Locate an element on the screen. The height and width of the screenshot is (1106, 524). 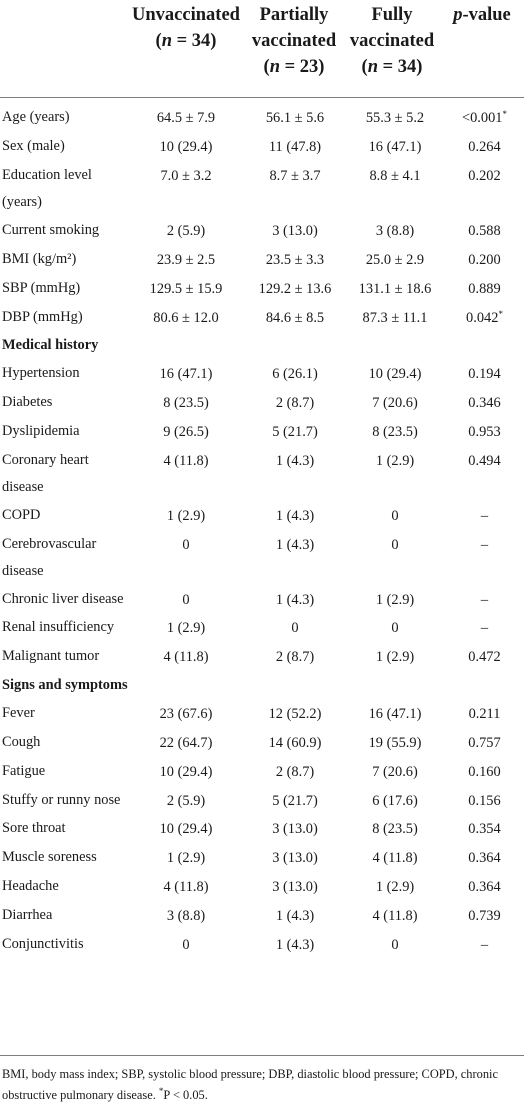
header-partially-line3: (n = 23) is located at coordinates (294, 67).